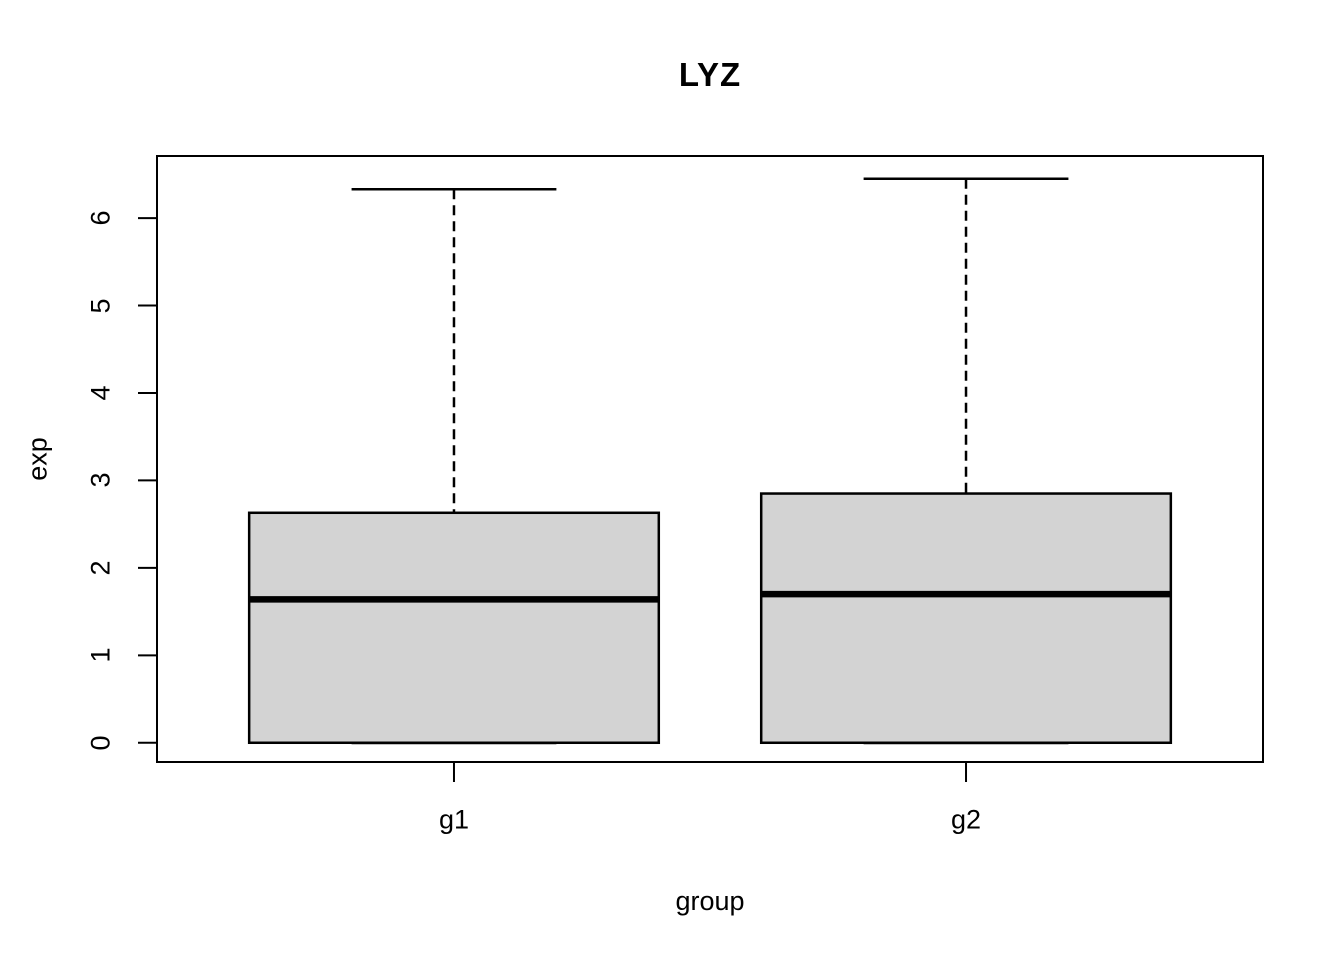 The height and width of the screenshot is (960, 1344). What do you see at coordinates (454, 628) in the screenshot?
I see `box-body-g1` at bounding box center [454, 628].